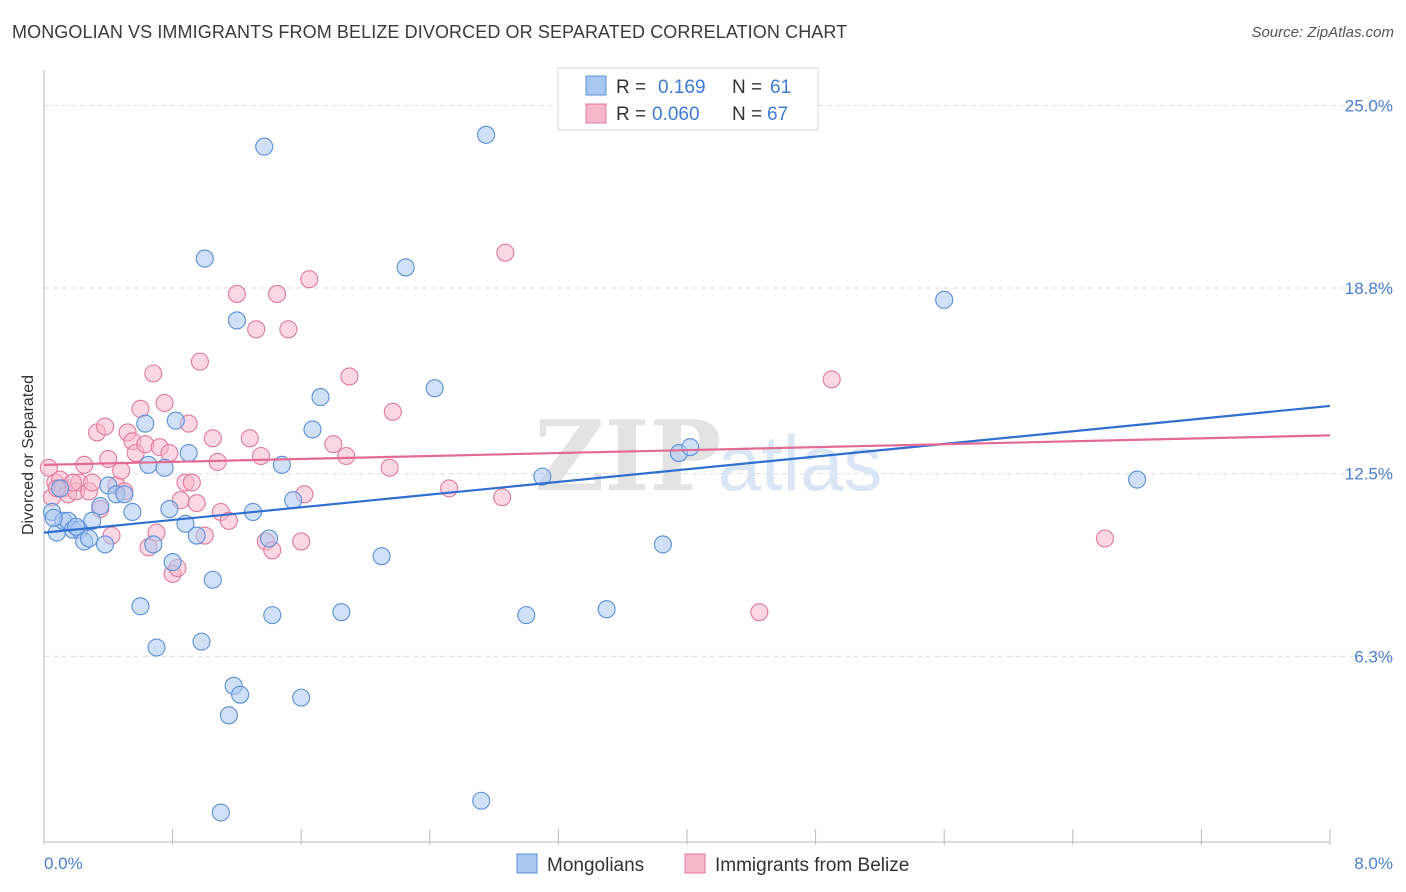  I want to click on y-tick-label-2: 18.8%, so click(1369, 288).